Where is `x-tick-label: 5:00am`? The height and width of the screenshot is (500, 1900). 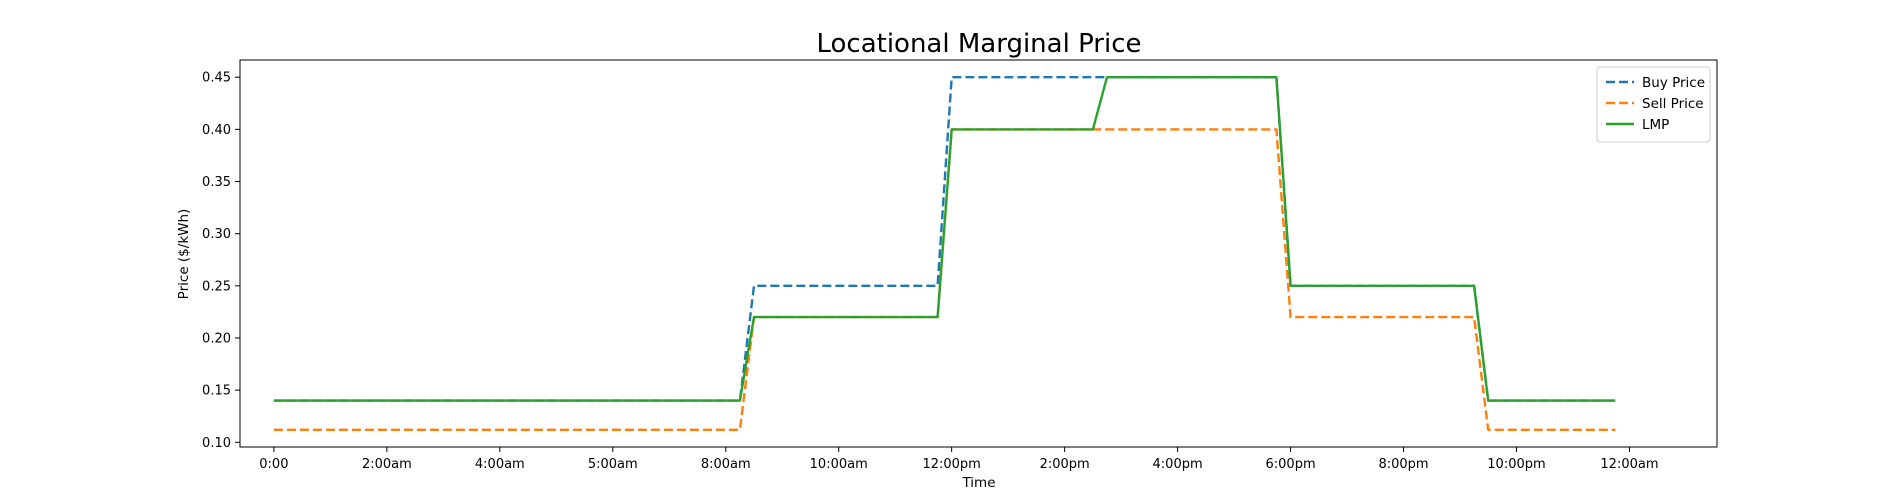 x-tick-label: 5:00am is located at coordinates (613, 464).